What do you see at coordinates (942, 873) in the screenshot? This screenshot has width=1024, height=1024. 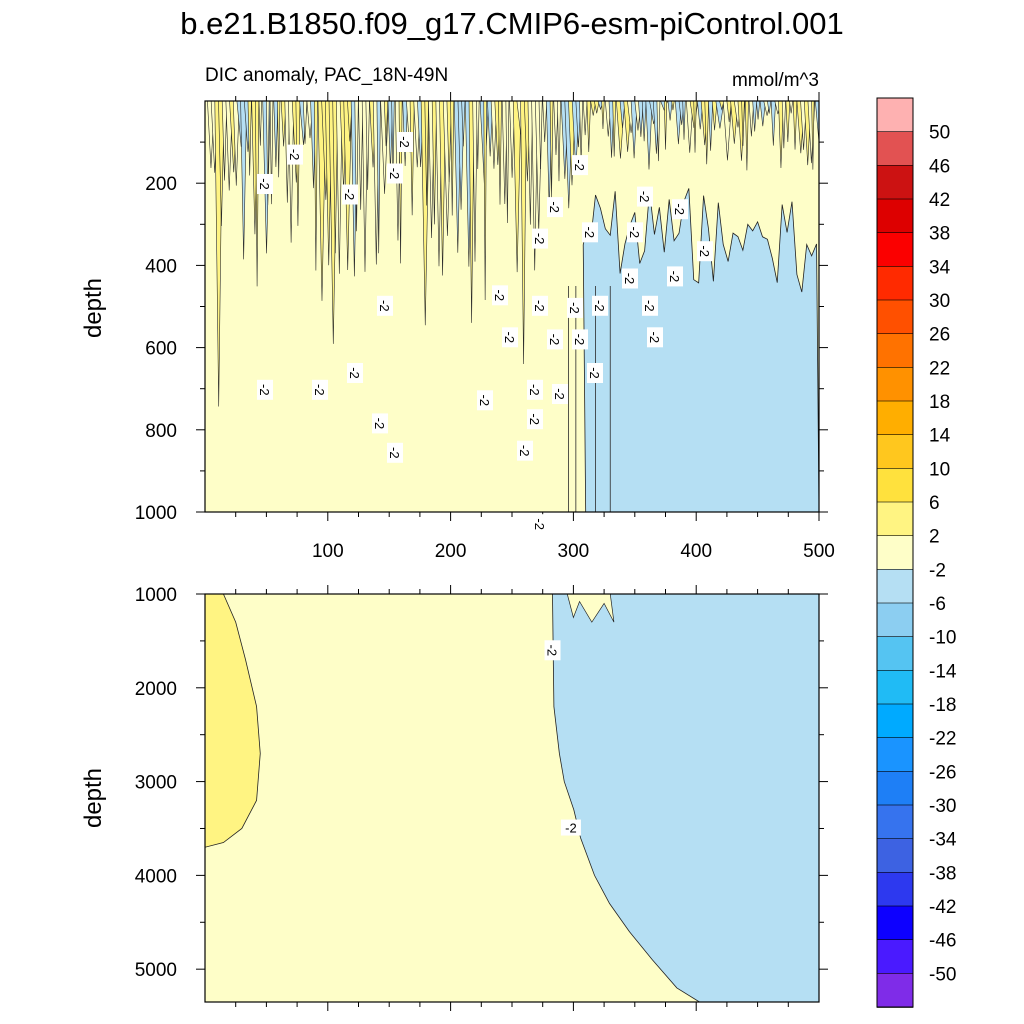 I see `colorbar-label: -38` at bounding box center [942, 873].